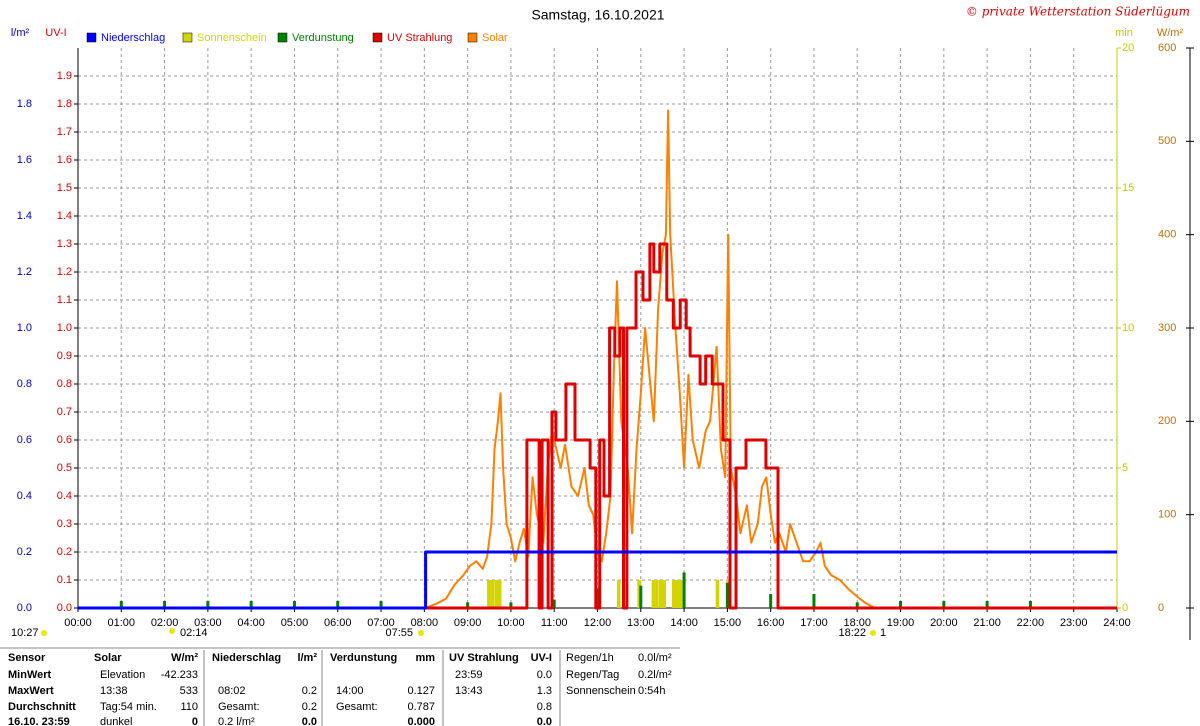 The height and width of the screenshot is (726, 1200). Describe the element at coordinates (1074, 623) in the screenshot. I see `x-tick-label: 23:00` at that location.